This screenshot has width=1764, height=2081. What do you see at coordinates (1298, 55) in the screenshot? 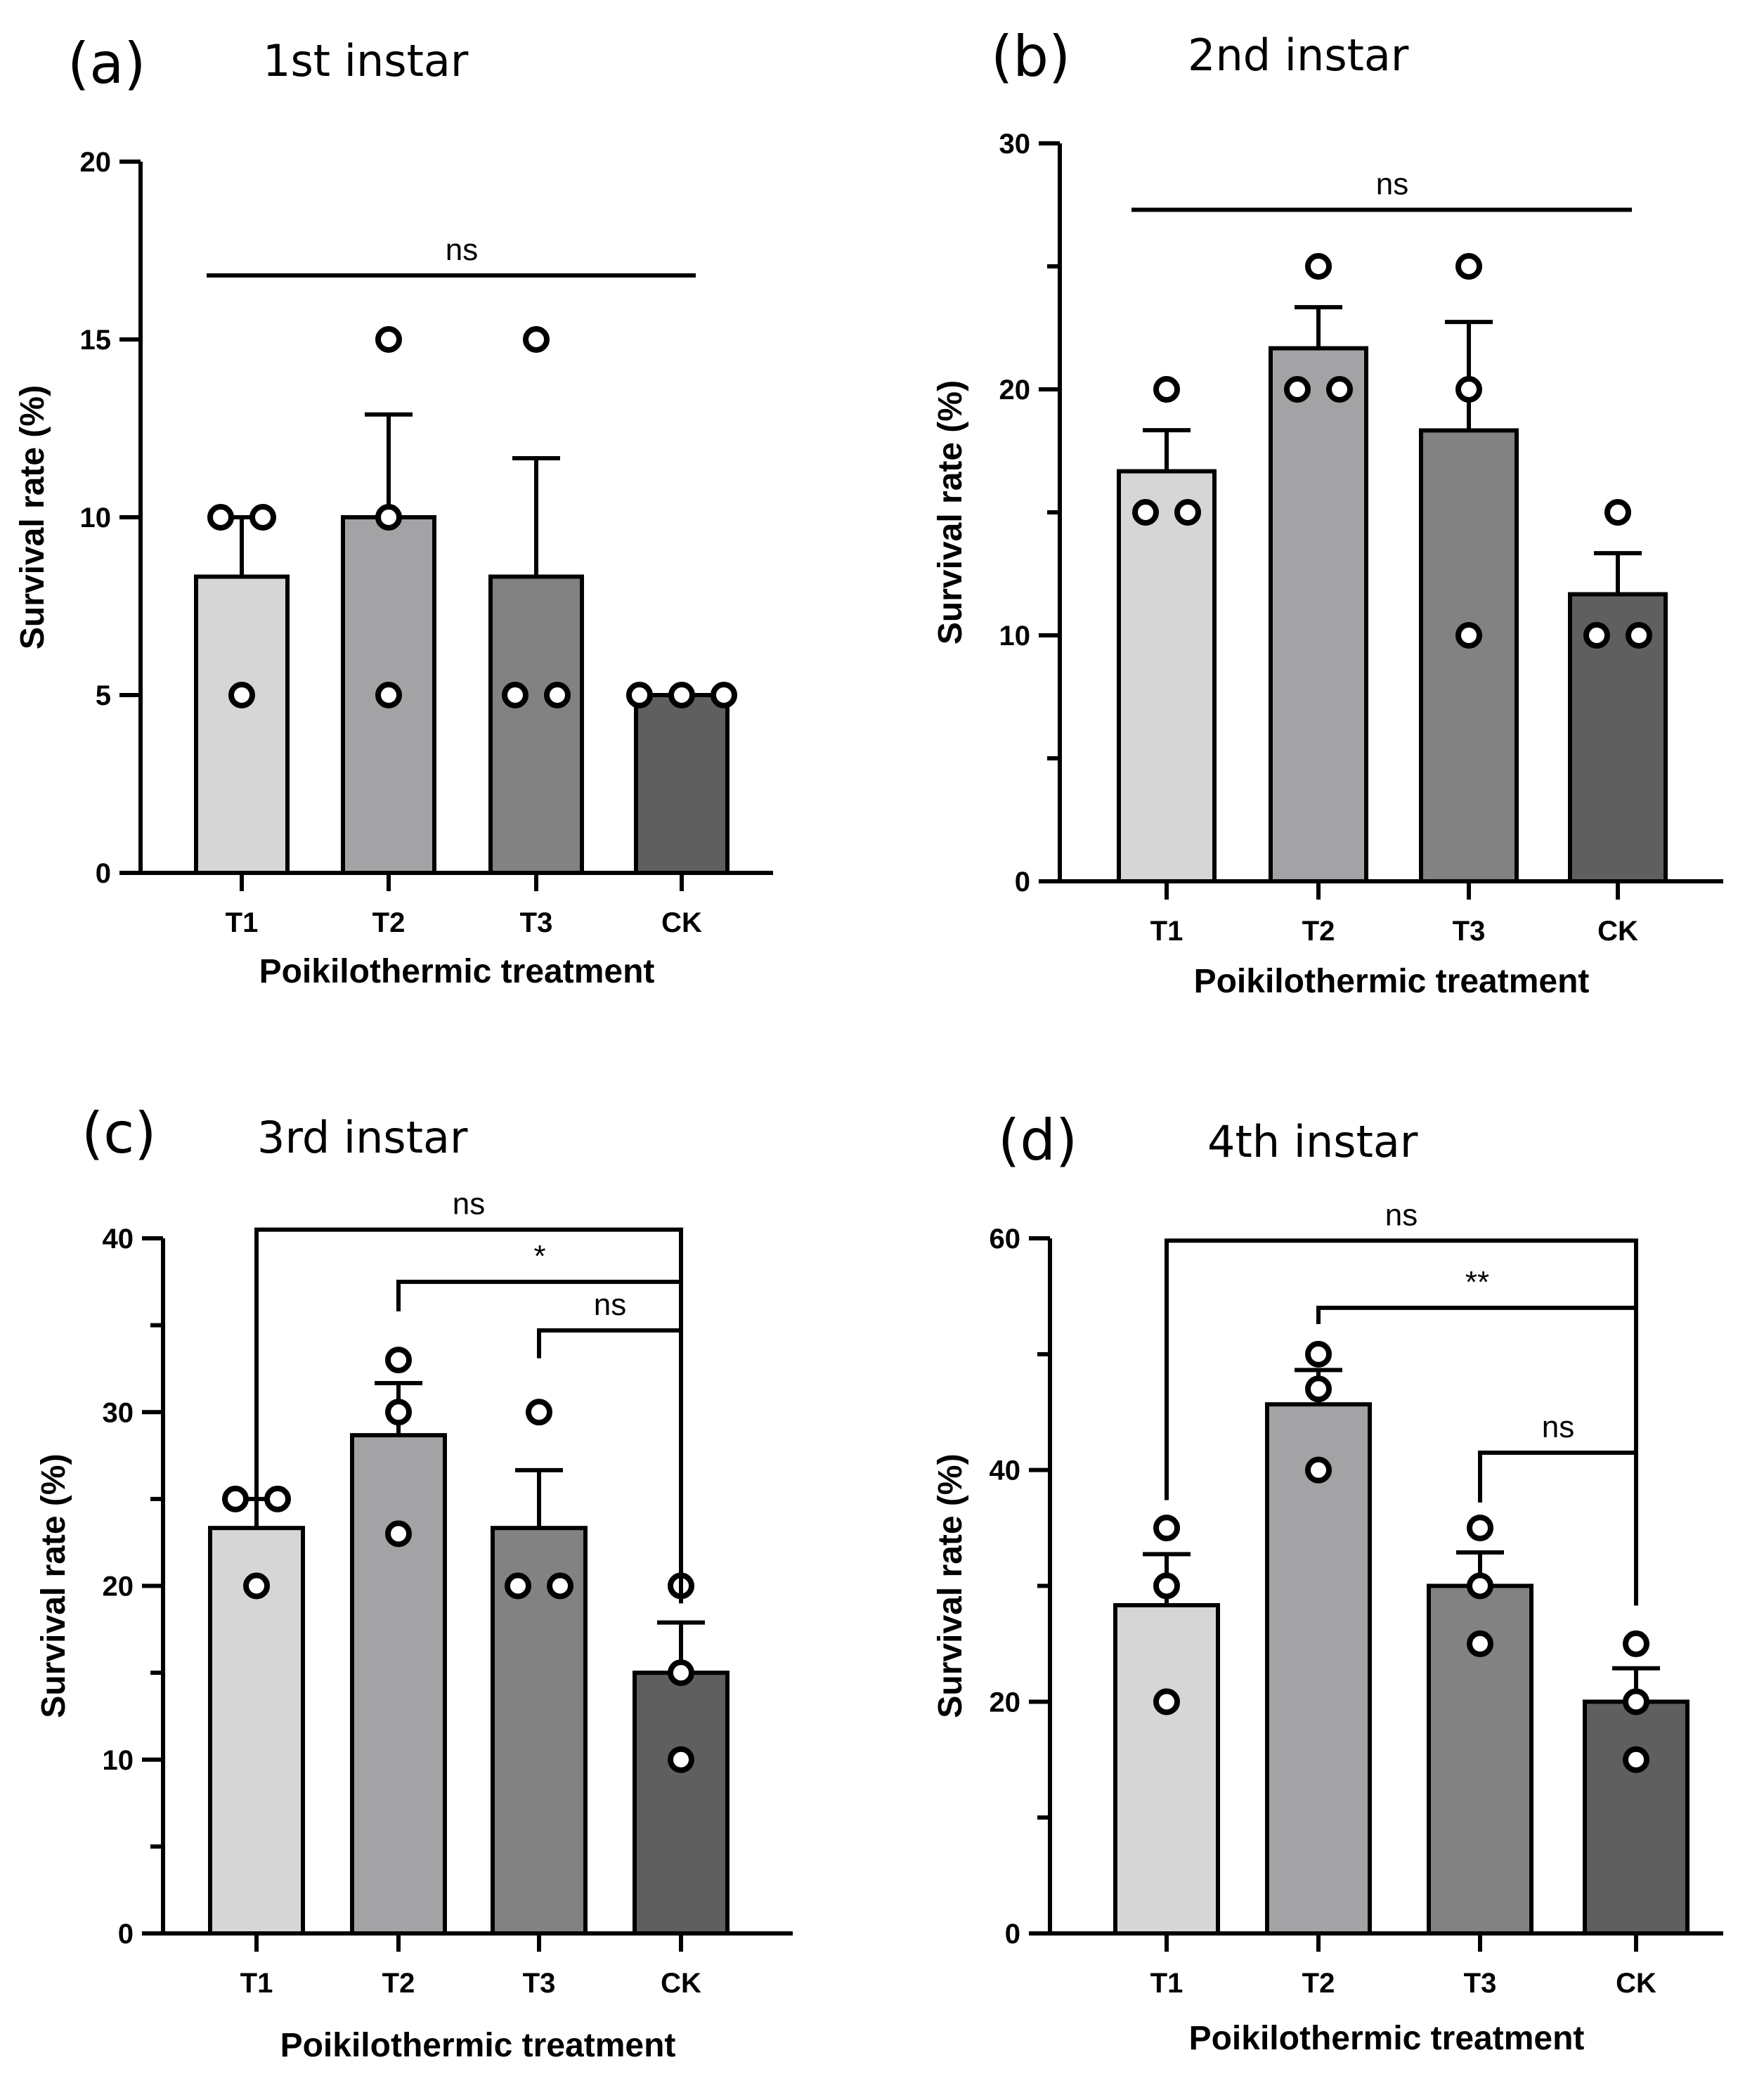
I see `panel-title: 2nd instar` at bounding box center [1298, 55].